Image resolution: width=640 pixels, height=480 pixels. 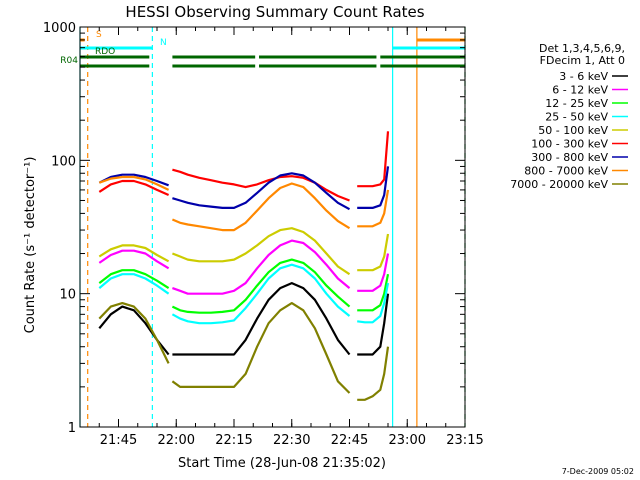 I want to click on legend-label-0: 3 - 6 keV, so click(x=583, y=76).